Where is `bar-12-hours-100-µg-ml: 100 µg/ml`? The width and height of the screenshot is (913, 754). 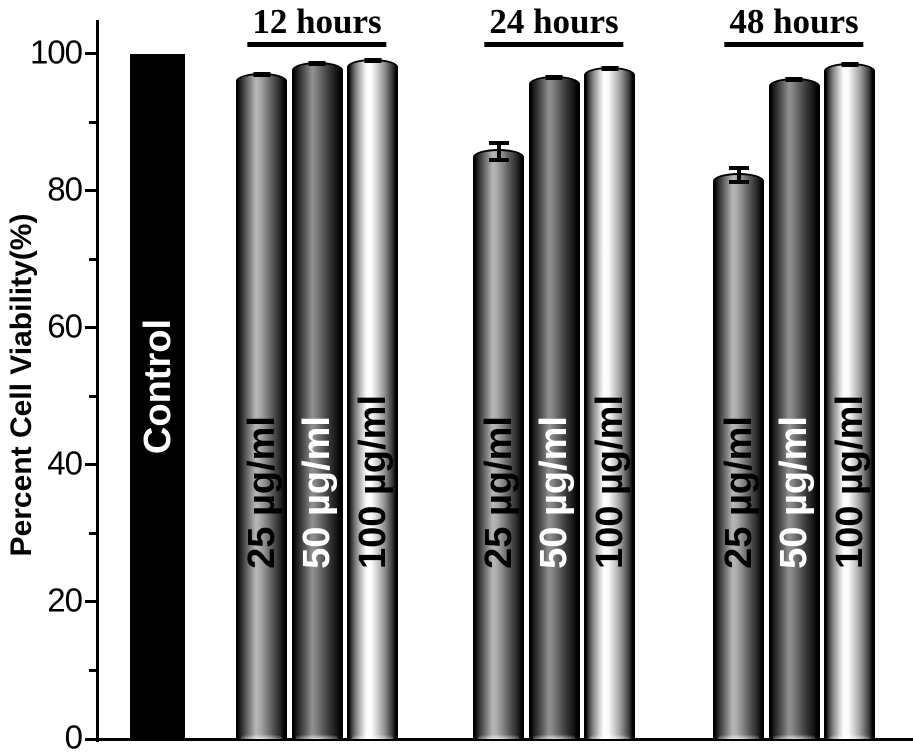 bar-12-hours-100-µg-ml: 100 µg/ml is located at coordinates (372, 398).